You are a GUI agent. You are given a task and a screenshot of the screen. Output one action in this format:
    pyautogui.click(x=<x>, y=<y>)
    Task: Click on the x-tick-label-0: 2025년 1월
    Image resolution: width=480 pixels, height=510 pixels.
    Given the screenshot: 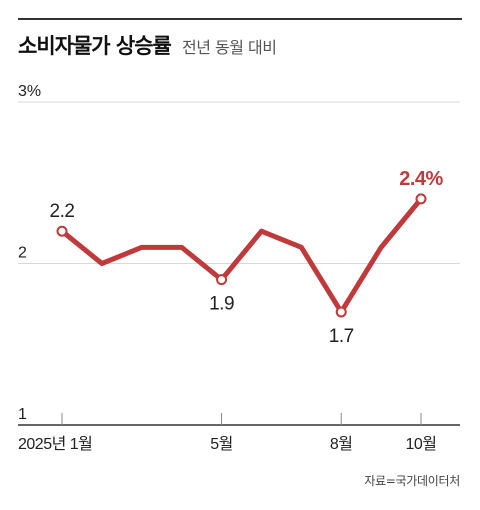 What is the action you would take?
    pyautogui.click(x=55, y=444)
    